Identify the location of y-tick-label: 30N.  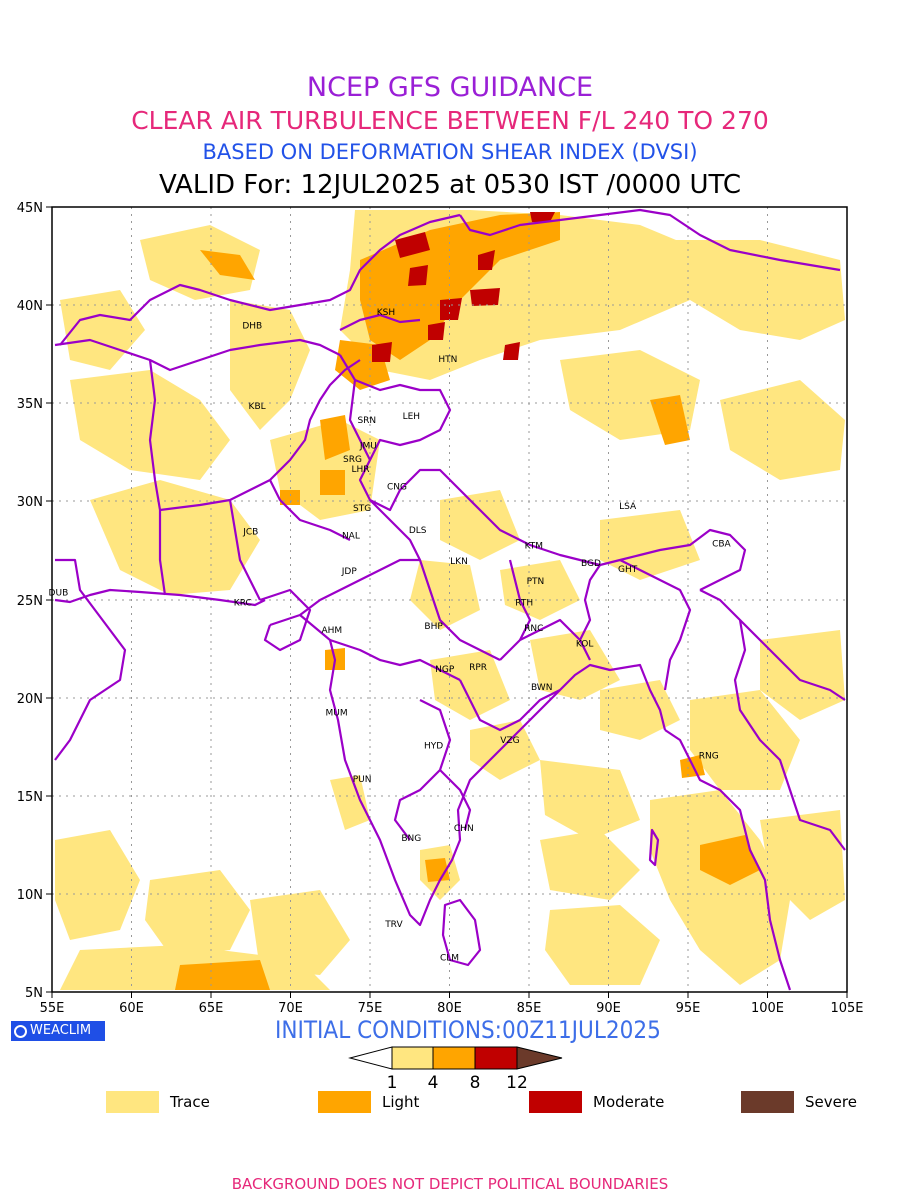
(30, 502).